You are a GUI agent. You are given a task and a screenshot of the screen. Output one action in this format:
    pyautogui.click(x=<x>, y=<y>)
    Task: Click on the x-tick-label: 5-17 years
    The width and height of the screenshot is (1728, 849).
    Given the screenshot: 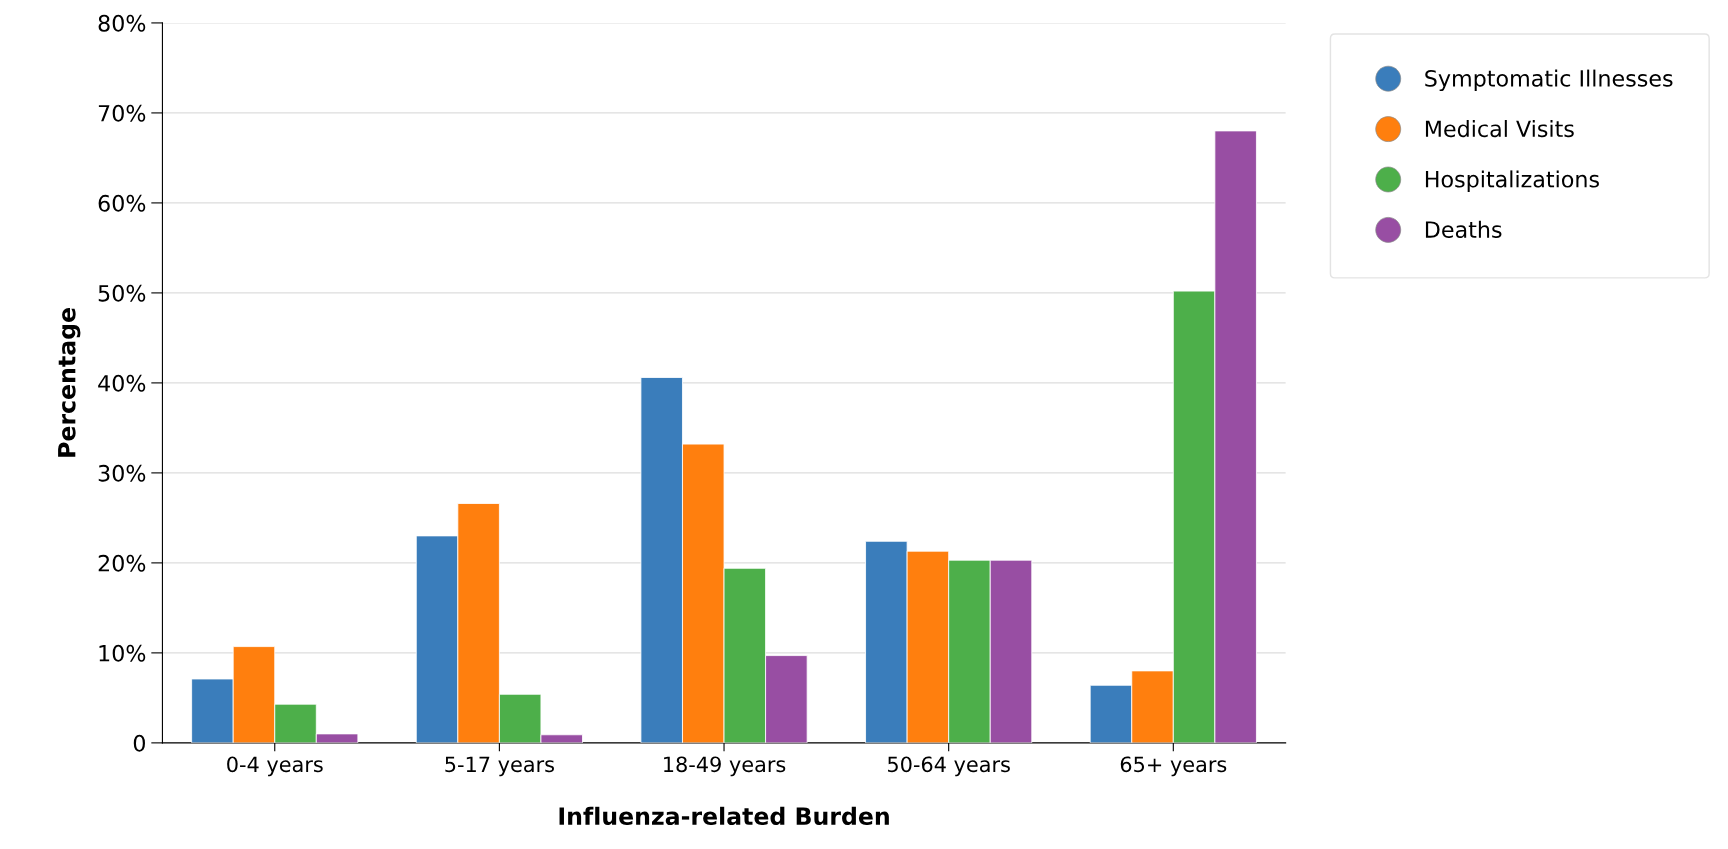 What is the action you would take?
    pyautogui.click(x=499, y=766)
    